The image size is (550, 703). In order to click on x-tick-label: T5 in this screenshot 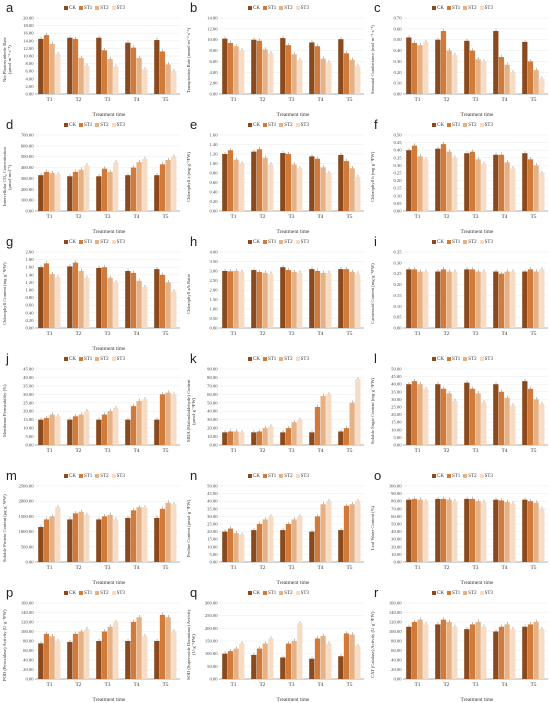, I will do `click(534, 334)`.